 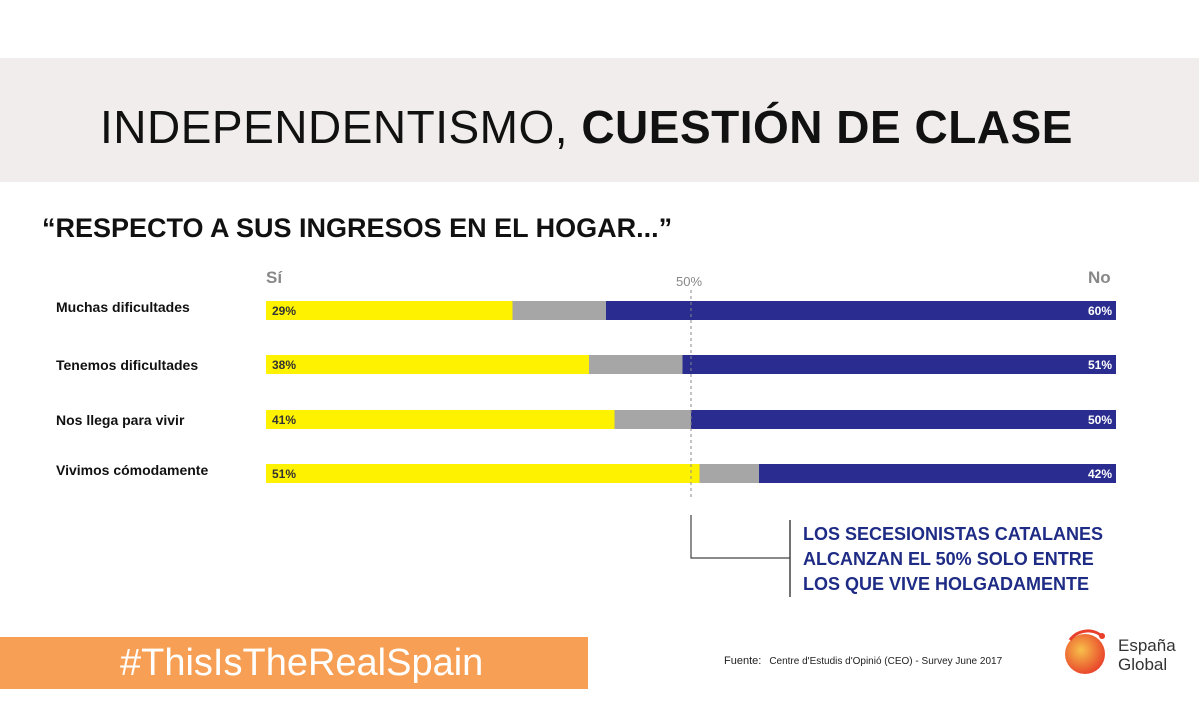 I want to click on column-header-no: No, so click(x=1099, y=277).